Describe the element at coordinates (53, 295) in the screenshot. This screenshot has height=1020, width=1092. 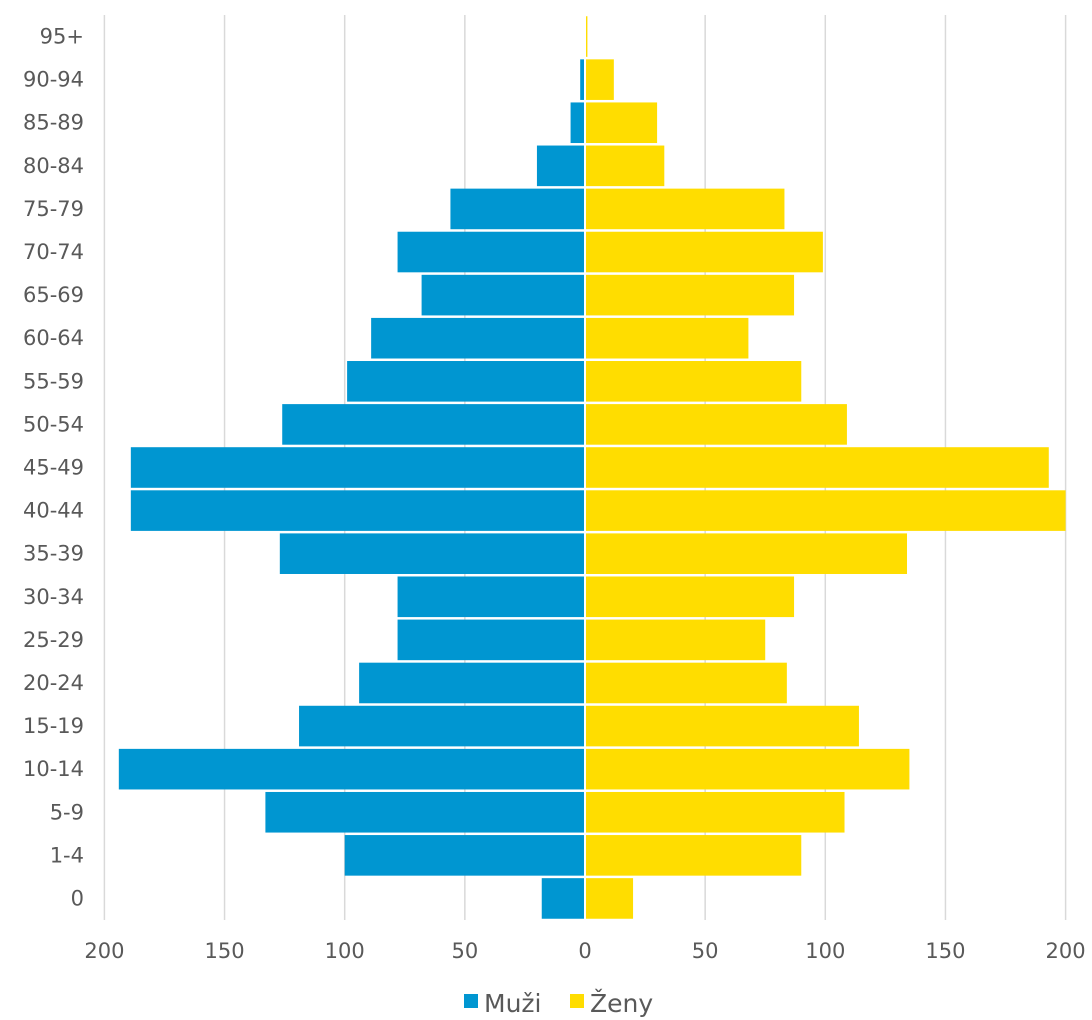
I see `y-tick-label: 65-69` at that location.